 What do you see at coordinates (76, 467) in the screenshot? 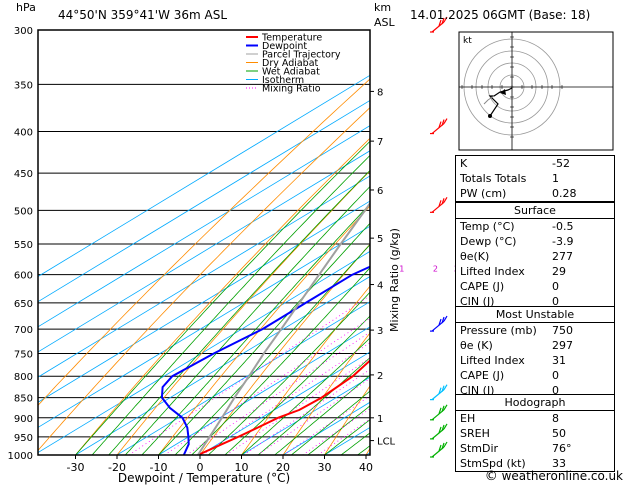
I see `x-tick-label: -30` at bounding box center [76, 467].